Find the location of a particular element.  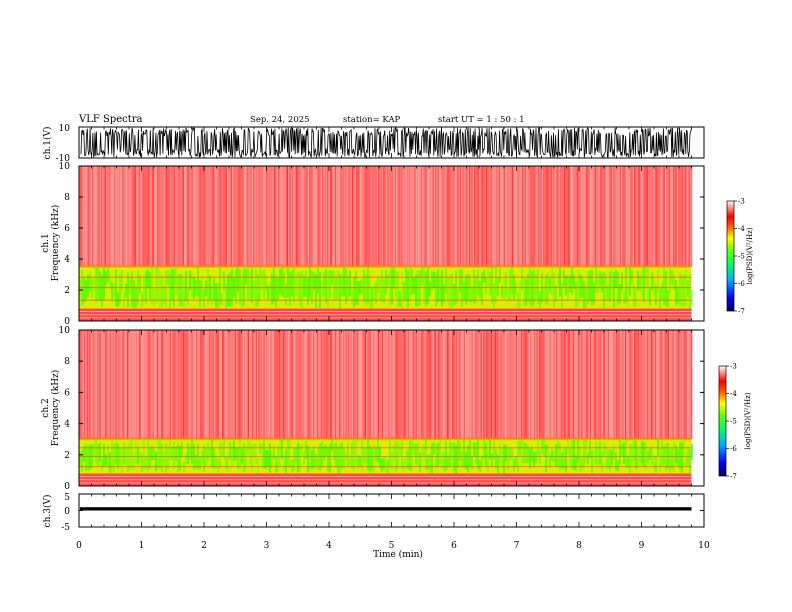

x-tick-label: 3 is located at coordinates (267, 546).